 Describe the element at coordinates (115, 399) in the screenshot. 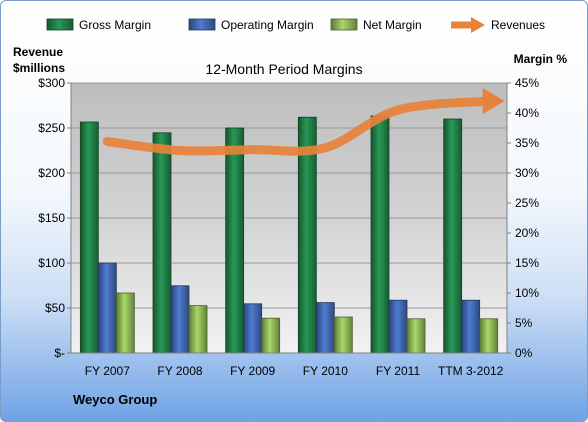

I see `company-name: Weyco Group` at that location.